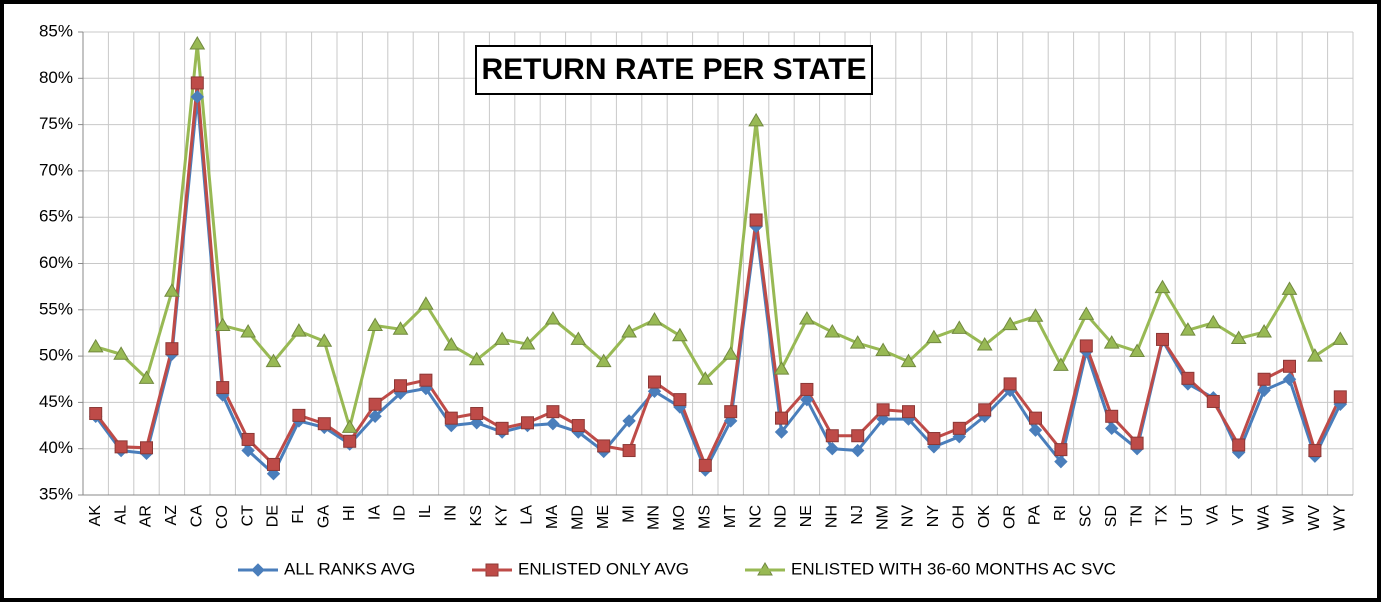 Image resolution: width=1381 pixels, height=602 pixels. What do you see at coordinates (400, 513) in the screenshot?
I see `x-tick-label: ID` at bounding box center [400, 513].